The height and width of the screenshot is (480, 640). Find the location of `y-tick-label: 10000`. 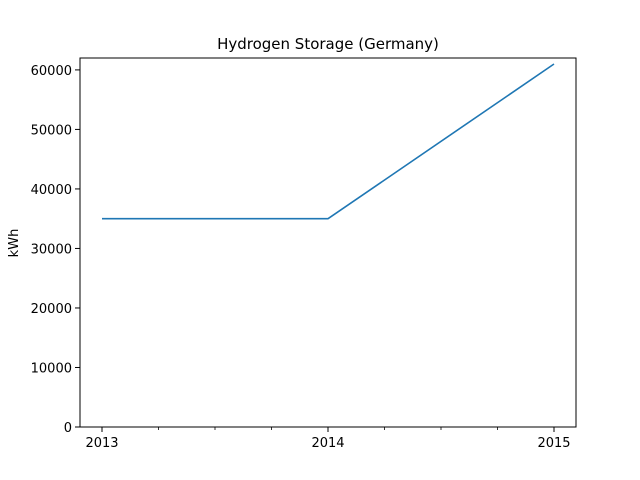

y-tick-label: 10000 is located at coordinates (51, 368).